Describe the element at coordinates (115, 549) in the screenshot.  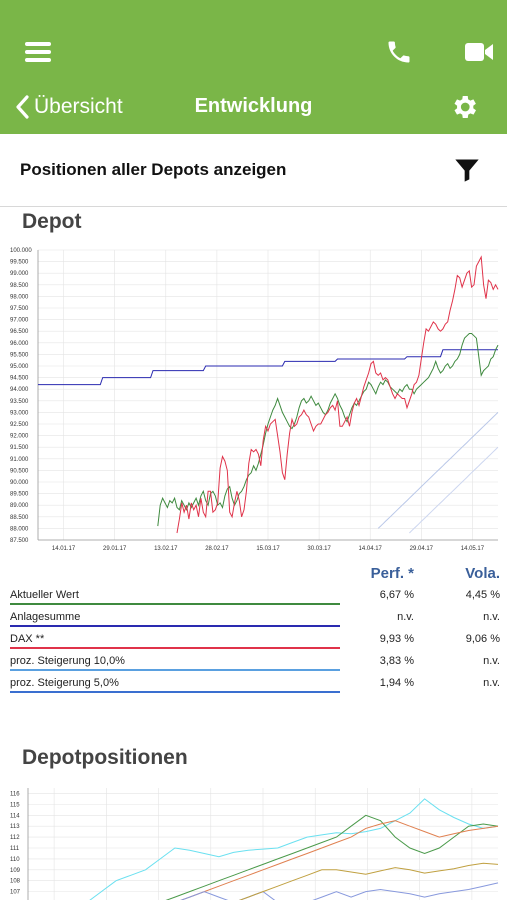
I see `x-tick-label: 29.01.17` at that location.